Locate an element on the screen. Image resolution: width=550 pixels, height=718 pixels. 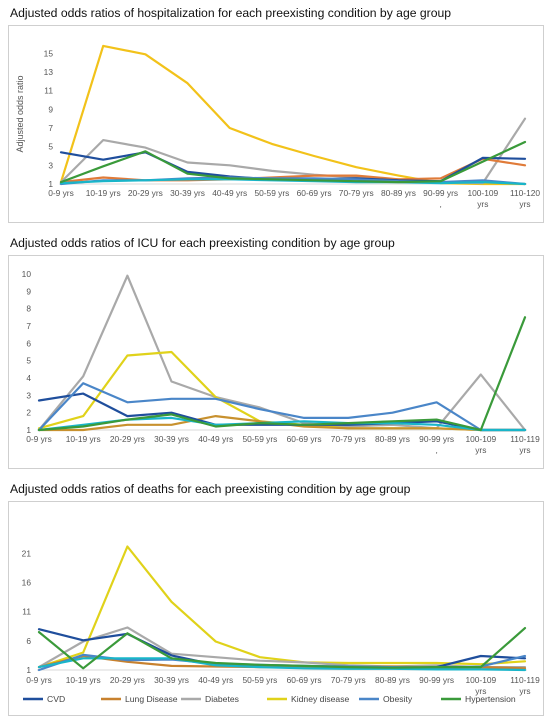
legend-label: Diabetes is located at coordinates (222, 699).